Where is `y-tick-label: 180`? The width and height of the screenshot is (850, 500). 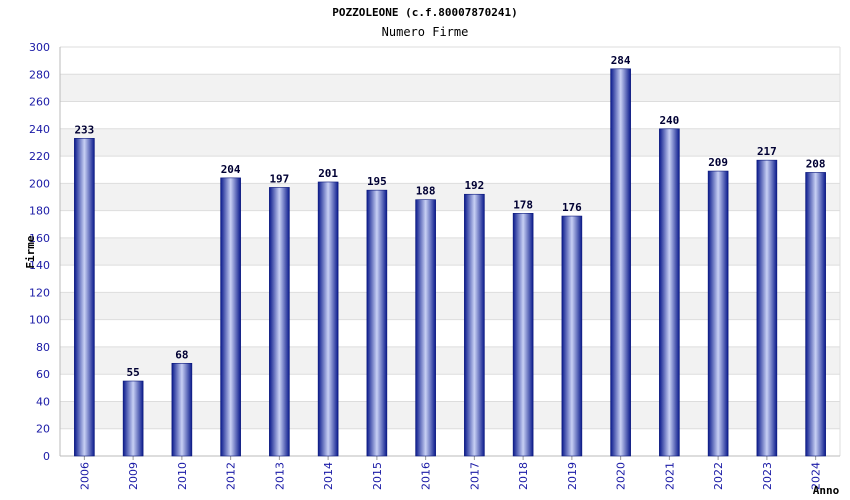
y-tick-label: 180 is located at coordinates (39, 211).